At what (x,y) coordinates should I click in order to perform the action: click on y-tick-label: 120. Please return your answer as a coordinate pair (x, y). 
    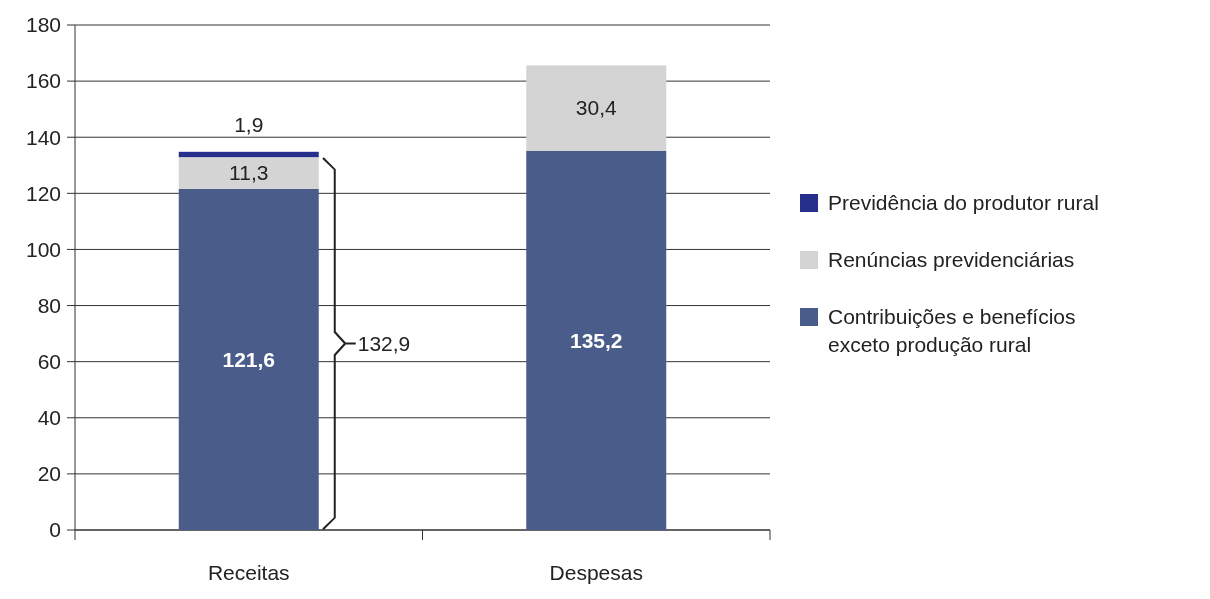
    Looking at the image, I should click on (43, 193).